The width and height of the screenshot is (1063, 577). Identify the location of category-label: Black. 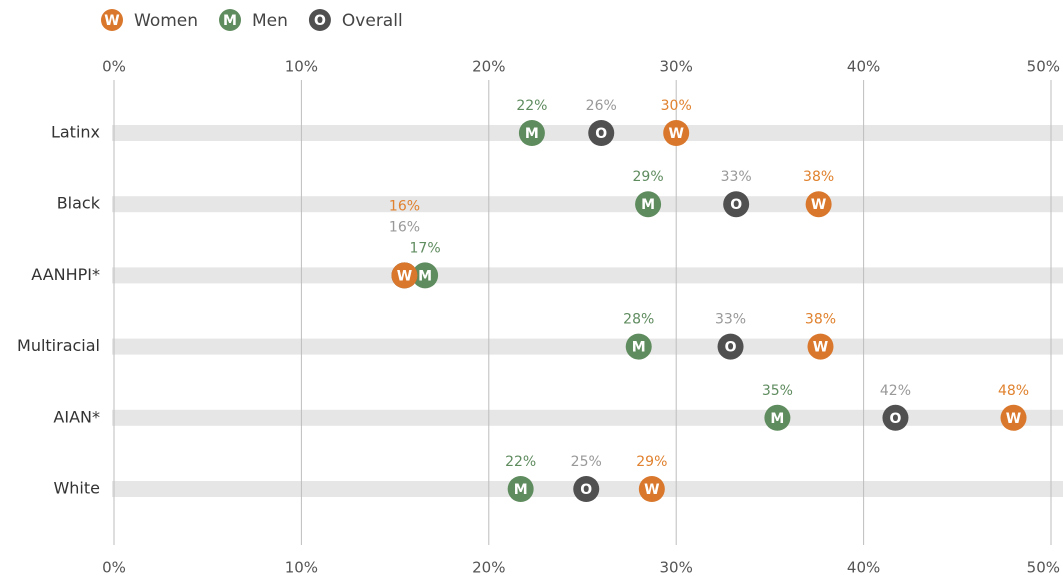
(79, 203).